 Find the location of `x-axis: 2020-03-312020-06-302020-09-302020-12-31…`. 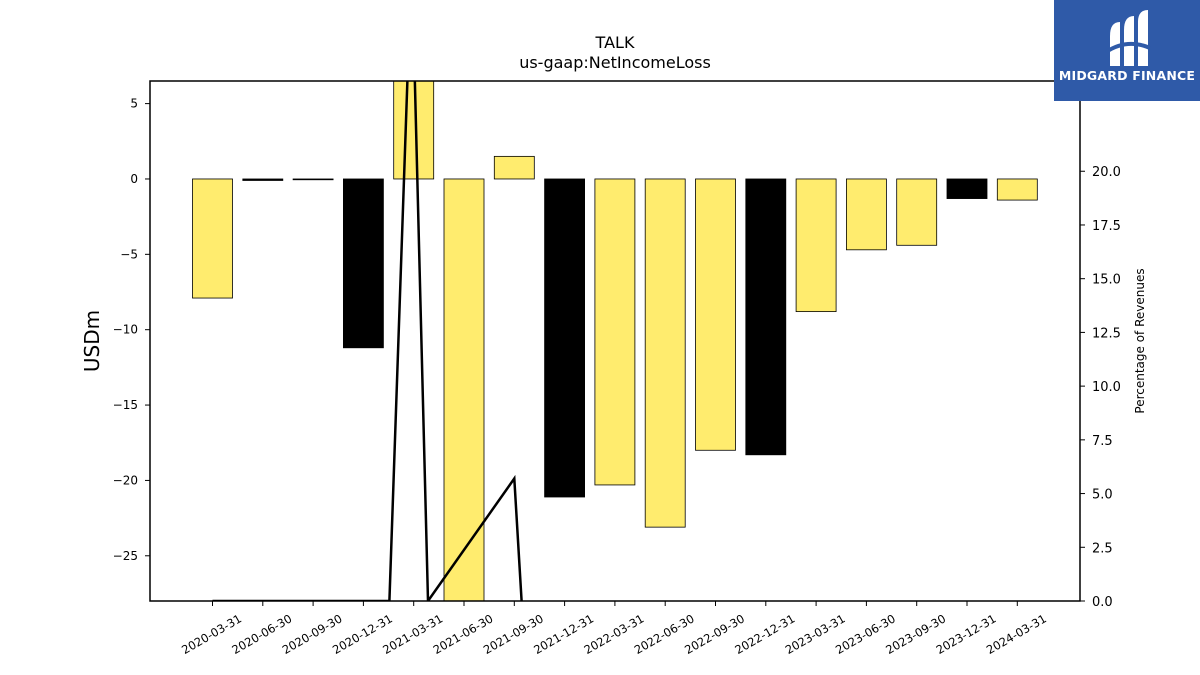

x-axis: 2020-03-312020-06-302020-09-302020-12-31… is located at coordinates (614, 629).